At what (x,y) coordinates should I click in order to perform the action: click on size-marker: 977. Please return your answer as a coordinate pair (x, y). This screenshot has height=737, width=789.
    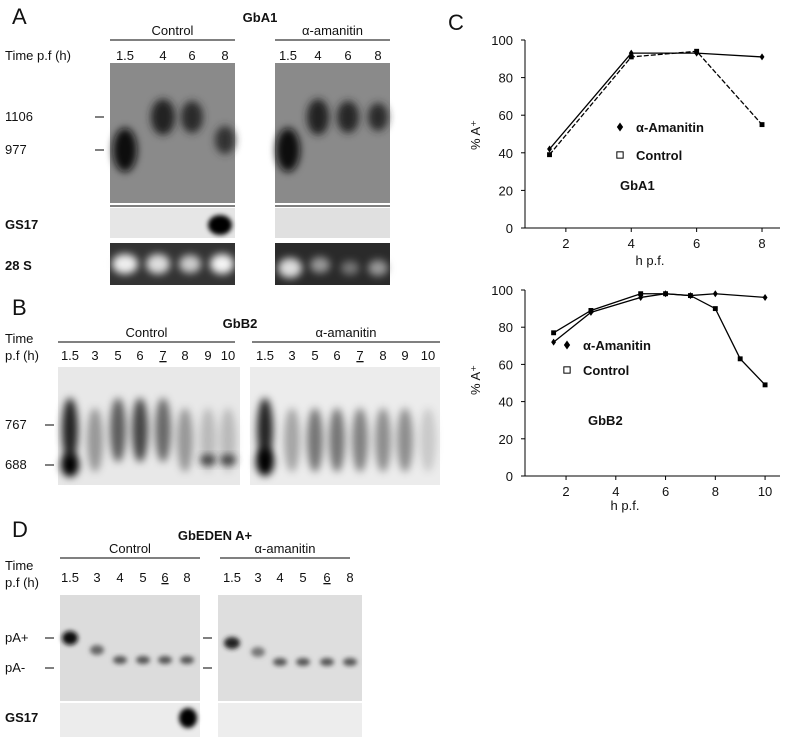
    Looking at the image, I should click on (16, 149).